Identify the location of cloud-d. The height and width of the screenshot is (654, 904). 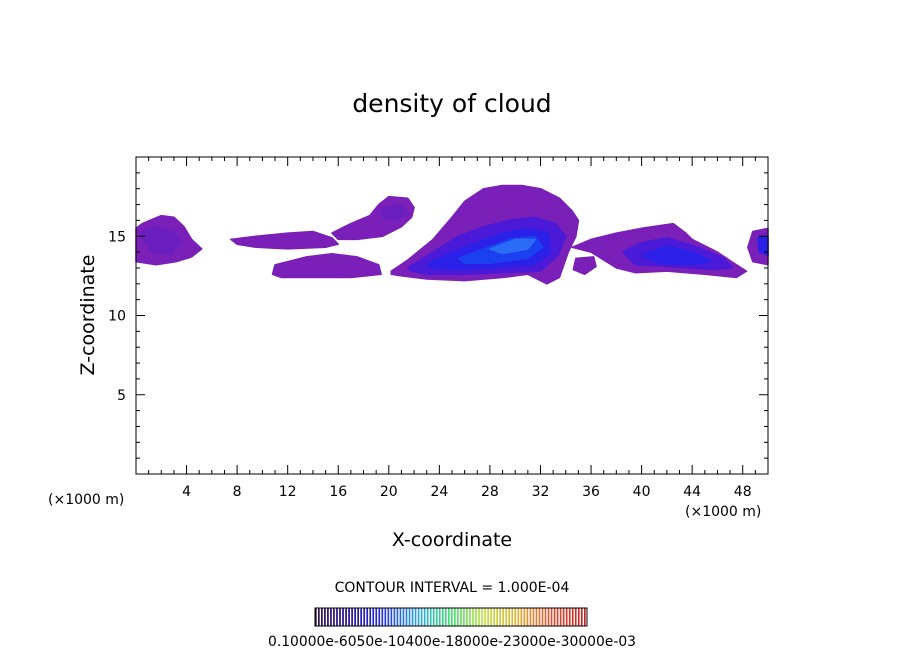
(373, 218).